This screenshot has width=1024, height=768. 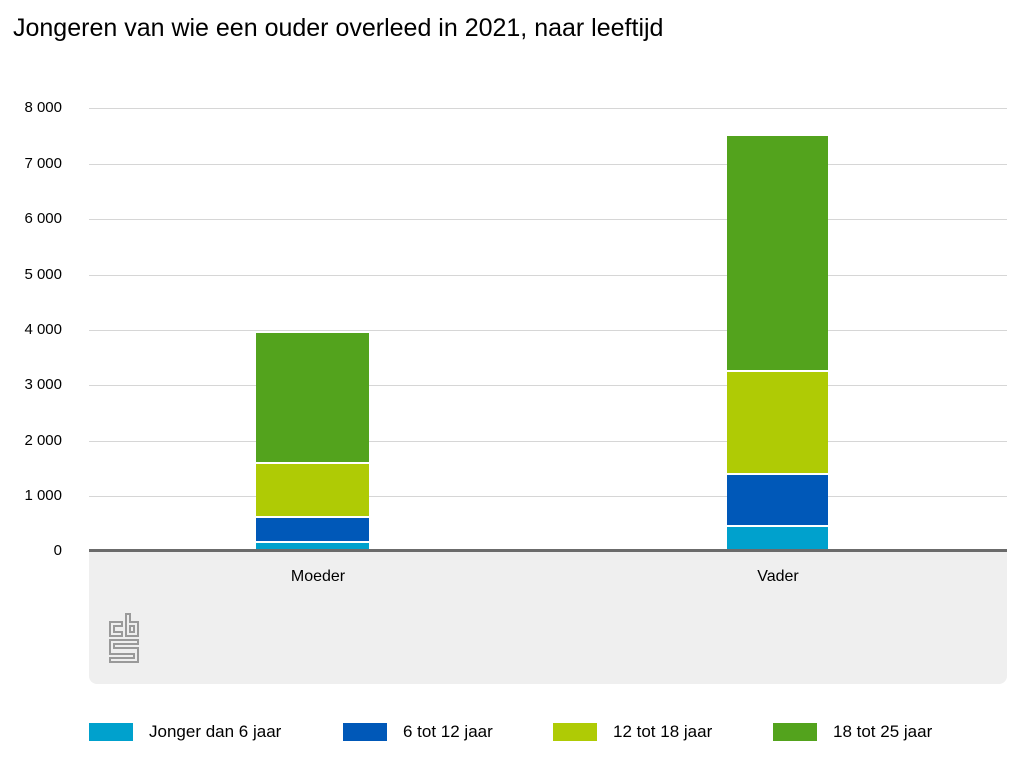 I want to click on legend-item: Jonger dan 6 jaar, so click(x=185, y=732).